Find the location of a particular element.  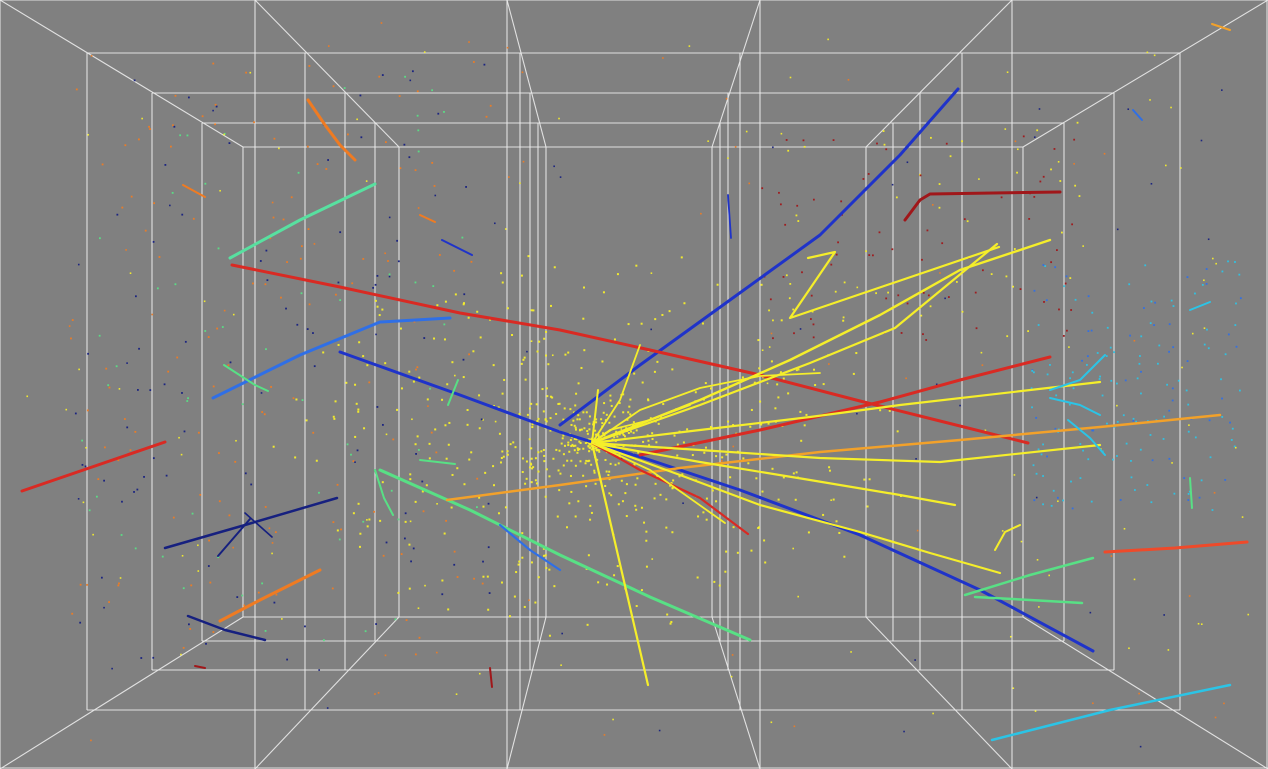

grid-diag-tr is located at coordinates (1145, 74).